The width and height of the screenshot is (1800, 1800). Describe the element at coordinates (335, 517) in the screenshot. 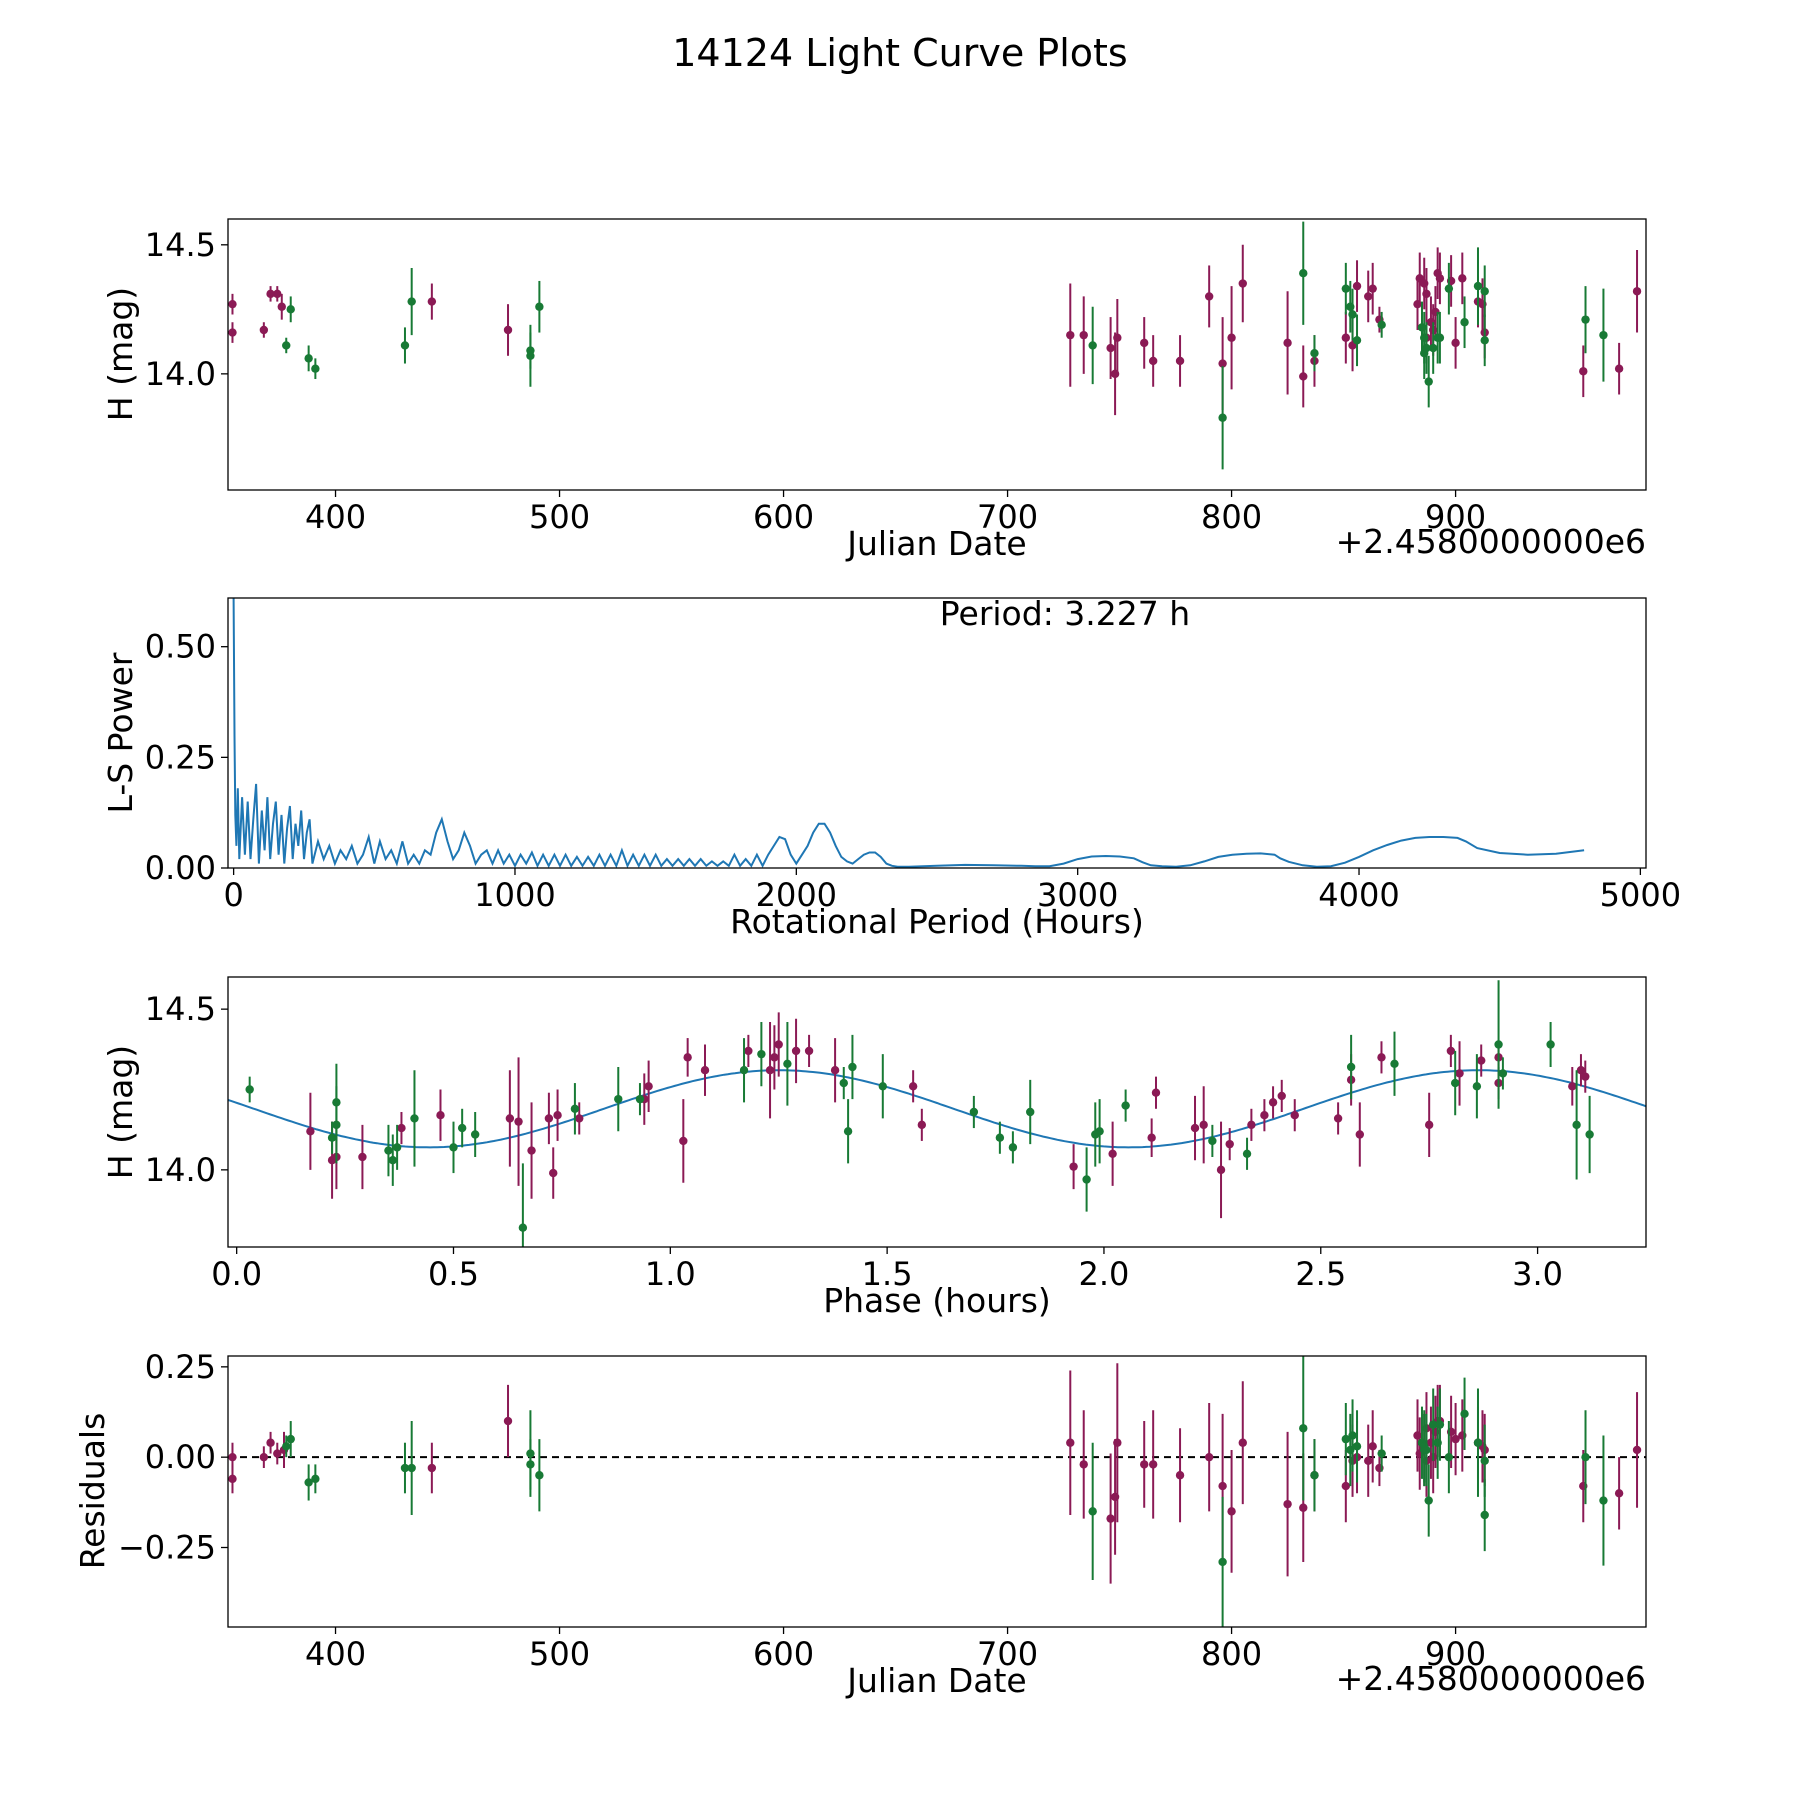

I see `x-tick-label: 400` at that location.